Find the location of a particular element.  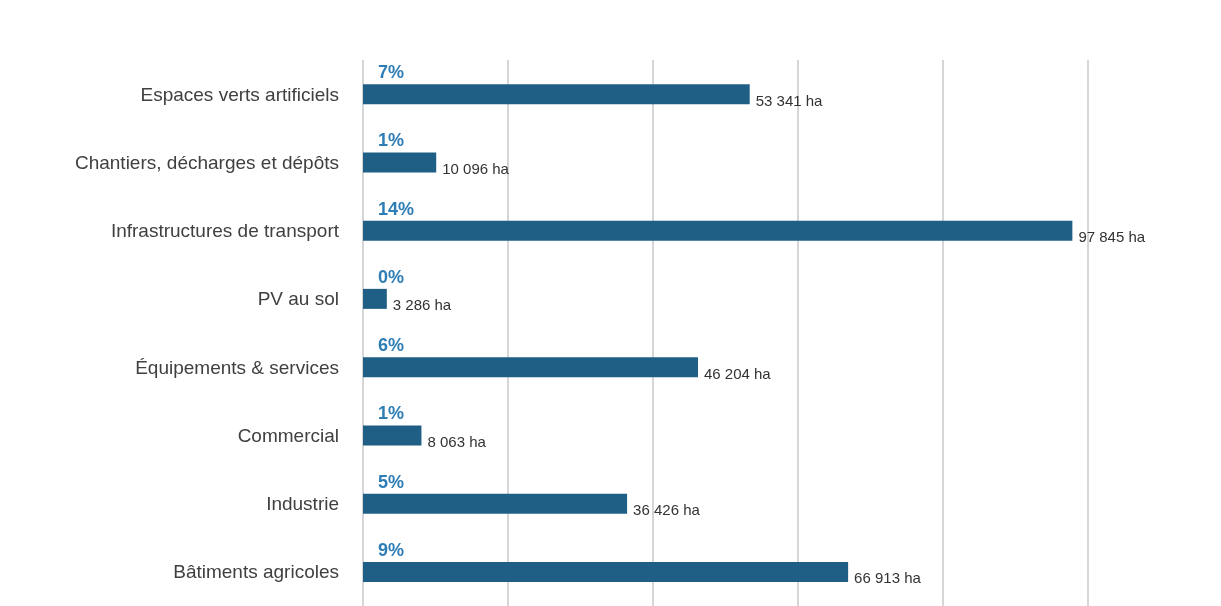

data-label: 46 204 ha is located at coordinates (737, 373).